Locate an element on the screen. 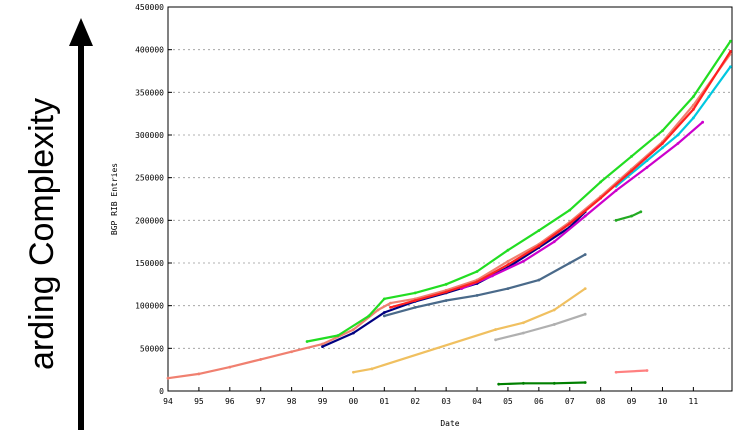  y-tick-label: 300000 is located at coordinates (149, 135).